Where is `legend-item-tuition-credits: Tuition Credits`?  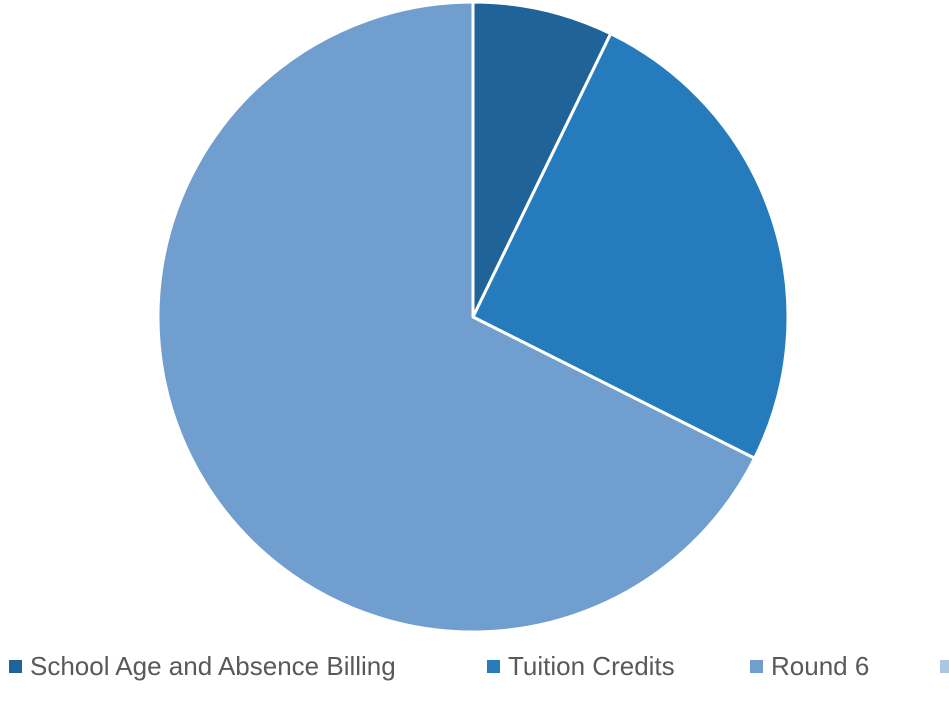 legend-item-tuition-credits: Tuition Credits is located at coordinates (581, 666).